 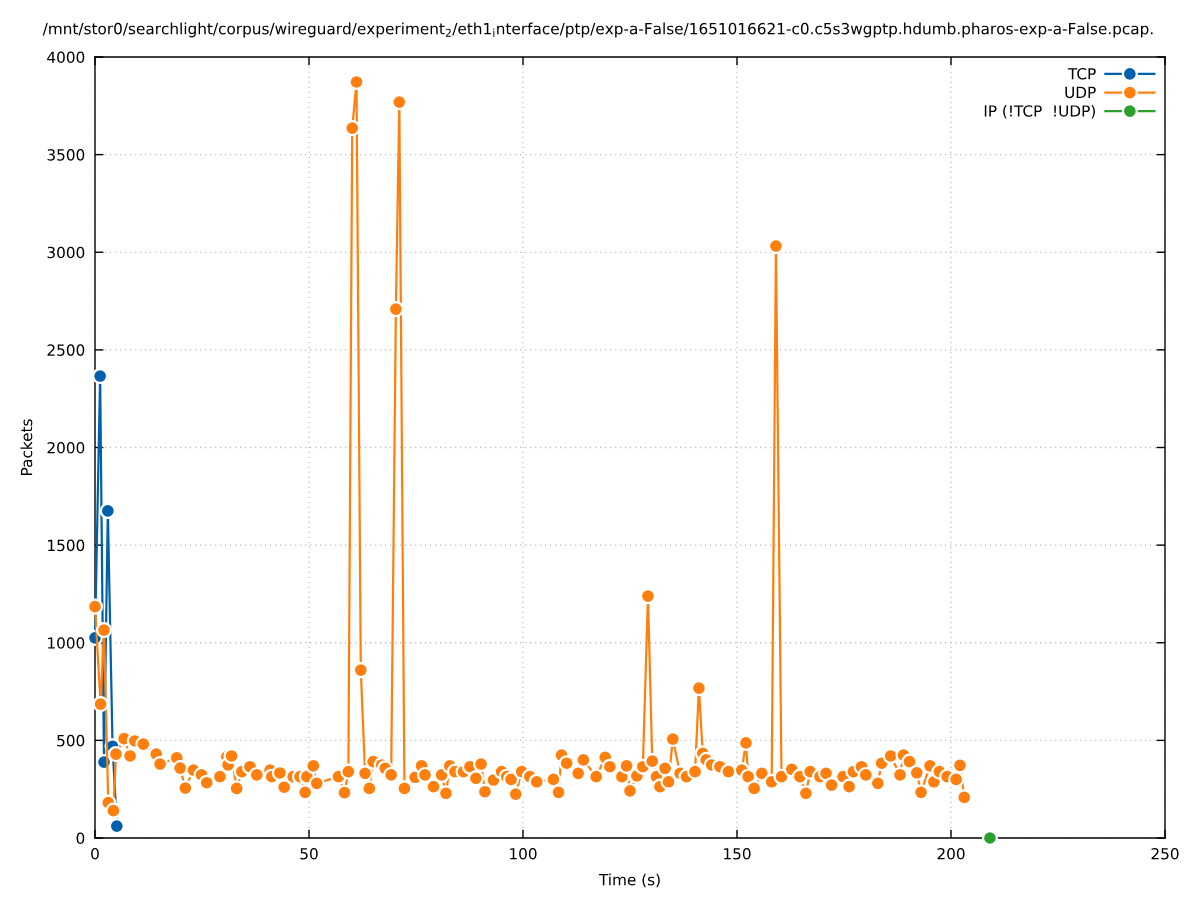 What do you see at coordinates (737, 853) in the screenshot?
I see `x-tick-label: 150` at bounding box center [737, 853].